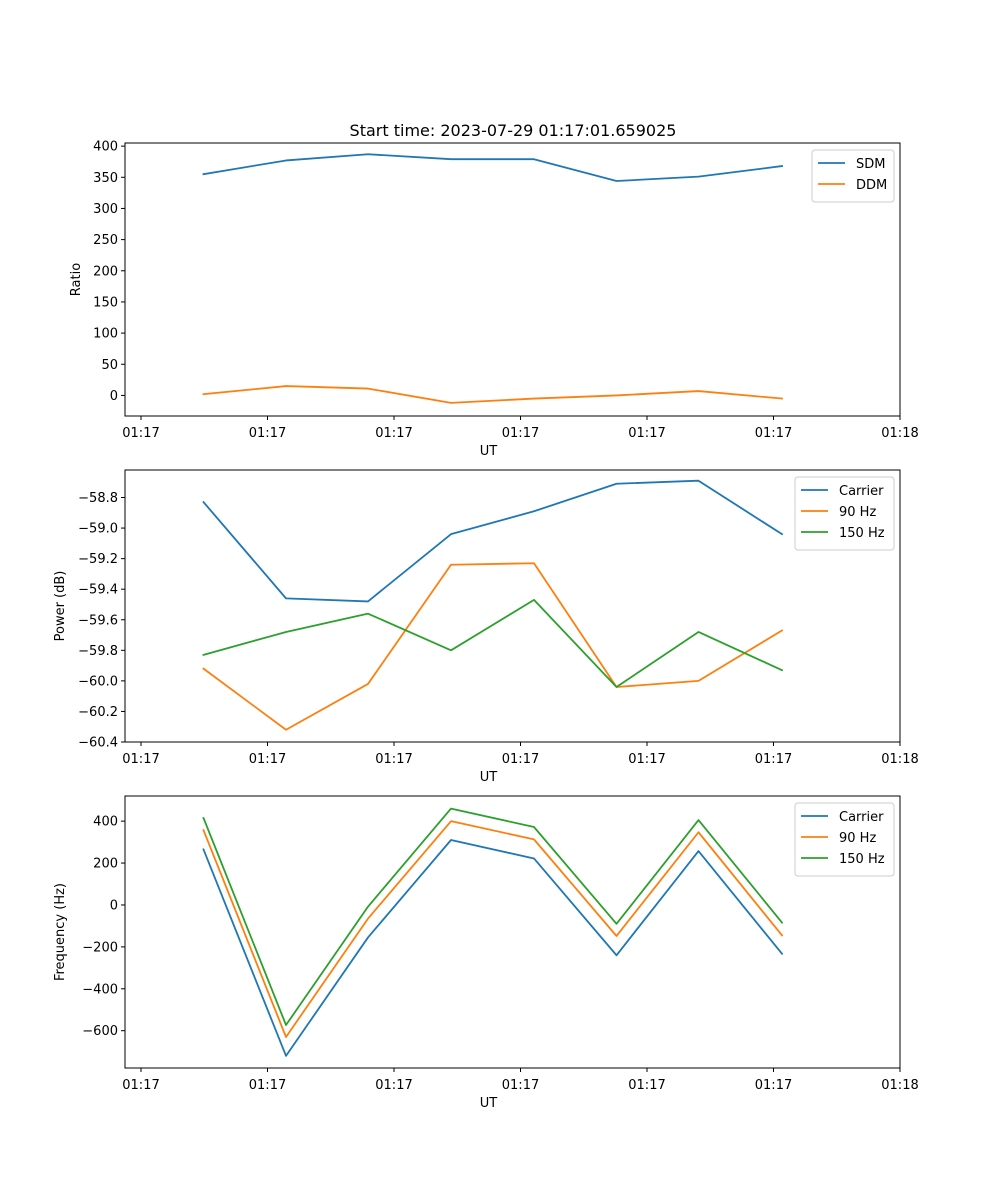 The width and height of the screenshot is (1000, 1200). What do you see at coordinates (105, 334) in the screenshot?
I see `ratio-y-tick-label: 100` at bounding box center [105, 334].